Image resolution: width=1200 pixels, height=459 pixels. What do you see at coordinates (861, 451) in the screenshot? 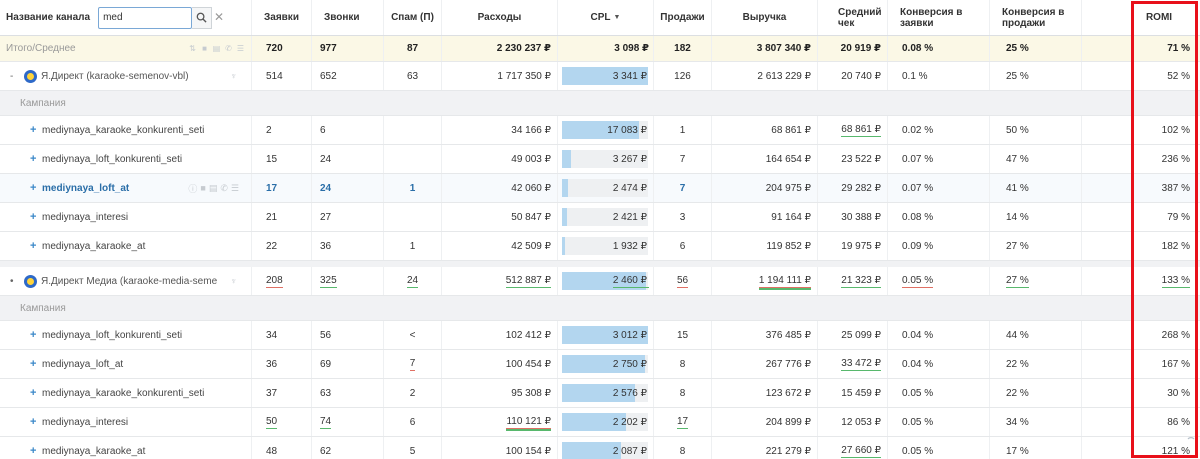
I see `campaign-chek-value: 27 660 ₽` at bounding box center [861, 451].